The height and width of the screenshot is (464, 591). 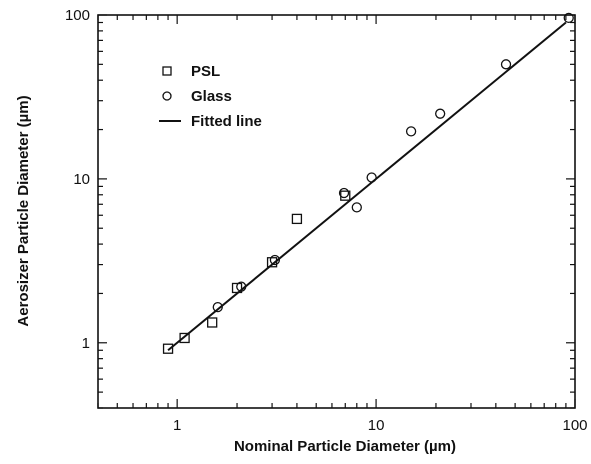 I want to click on x-tick-label: 100, so click(x=574, y=425).